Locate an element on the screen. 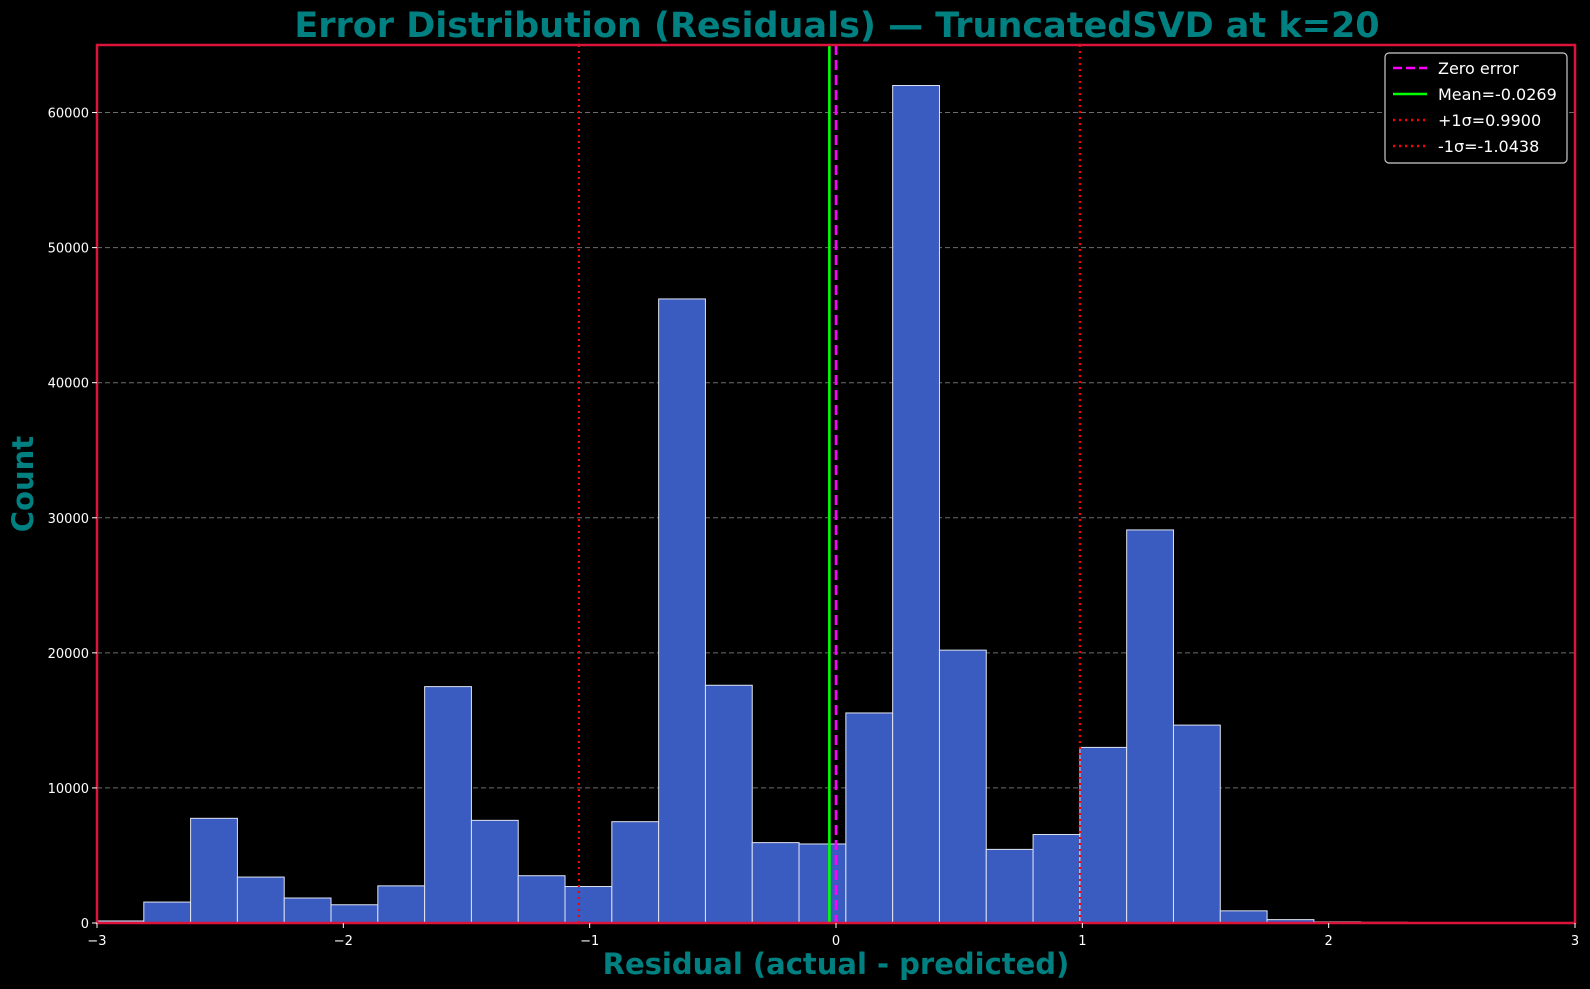 This screenshot has height=989, width=1590. x-tick-label: −1 is located at coordinates (589, 941).